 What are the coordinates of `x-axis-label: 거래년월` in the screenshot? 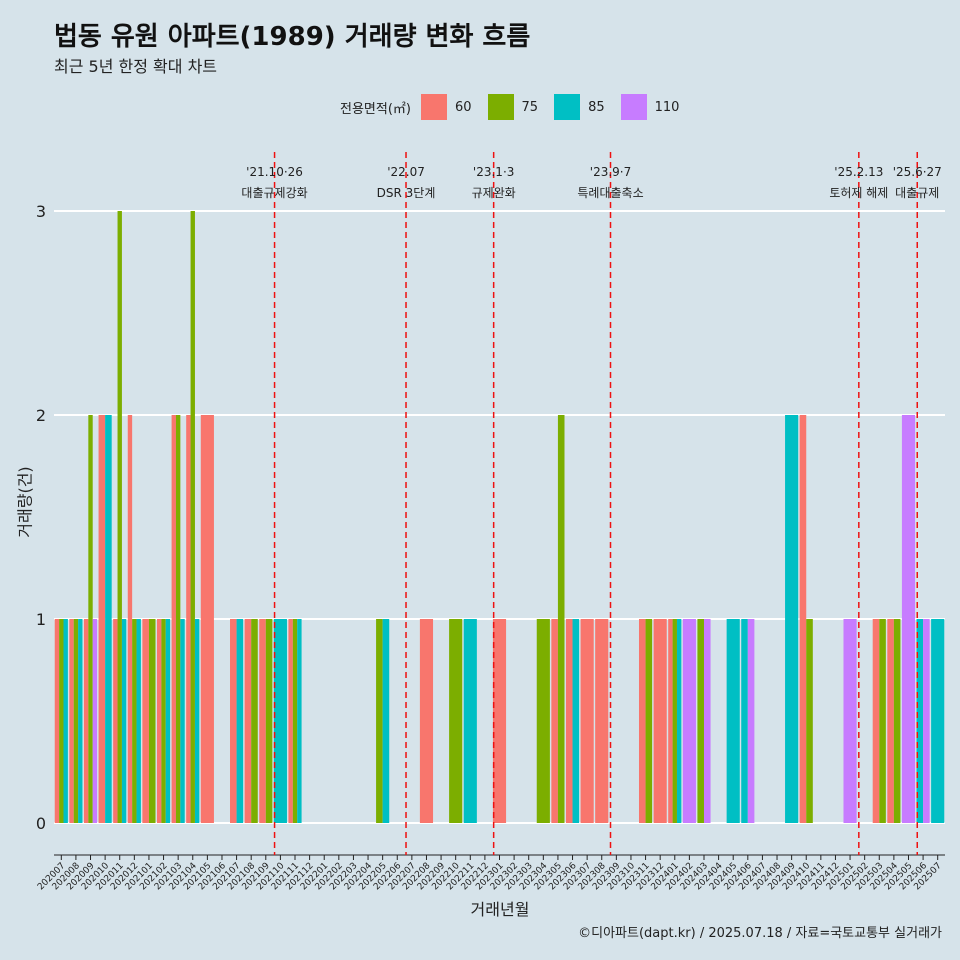 It's located at (500, 909).